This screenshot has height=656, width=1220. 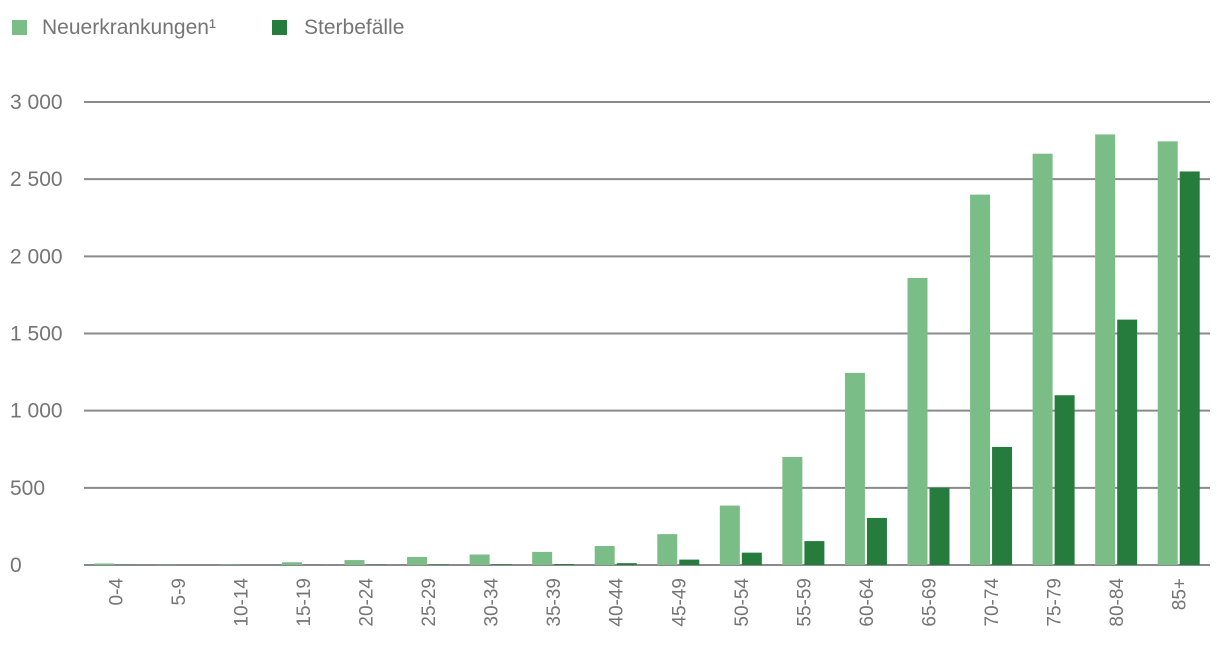 I want to click on x-tick-label: 60-64, so click(x=867, y=602).